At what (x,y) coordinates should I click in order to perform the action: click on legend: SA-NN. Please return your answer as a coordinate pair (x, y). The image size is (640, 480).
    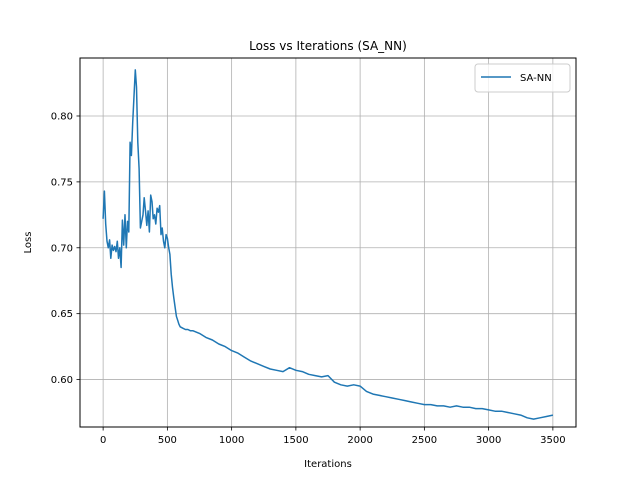
    Looking at the image, I should click on (522, 78).